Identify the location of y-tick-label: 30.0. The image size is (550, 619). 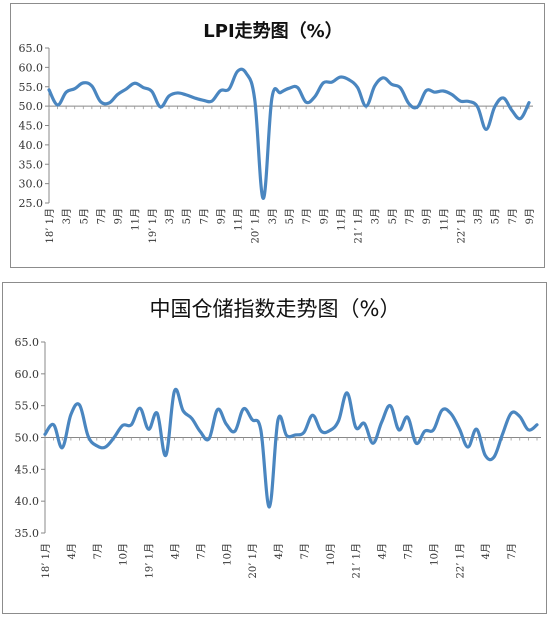
(31, 184).